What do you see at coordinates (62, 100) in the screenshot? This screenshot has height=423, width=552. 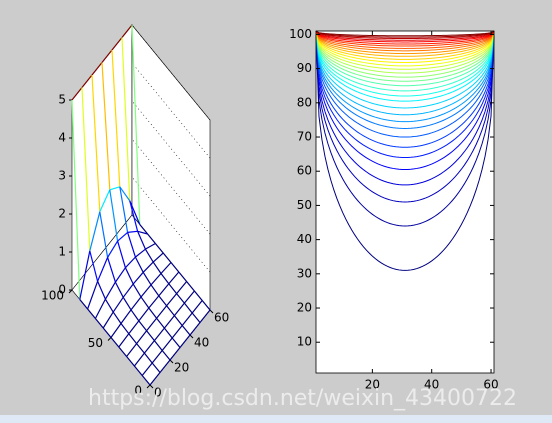 I see `z-tick-label: 5` at bounding box center [62, 100].